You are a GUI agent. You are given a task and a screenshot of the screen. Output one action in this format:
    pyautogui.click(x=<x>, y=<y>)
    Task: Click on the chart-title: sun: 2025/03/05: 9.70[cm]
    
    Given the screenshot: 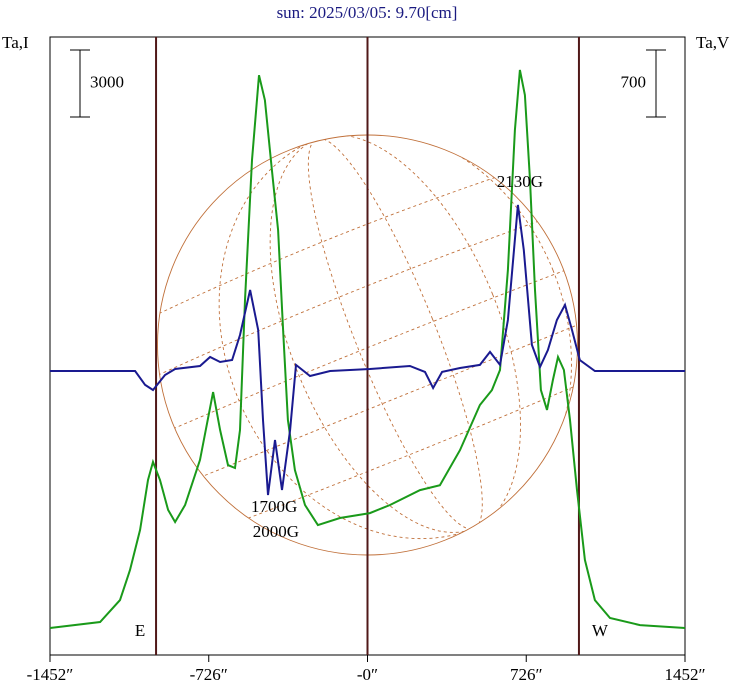 What is the action you would take?
    pyautogui.click(x=367, y=12)
    